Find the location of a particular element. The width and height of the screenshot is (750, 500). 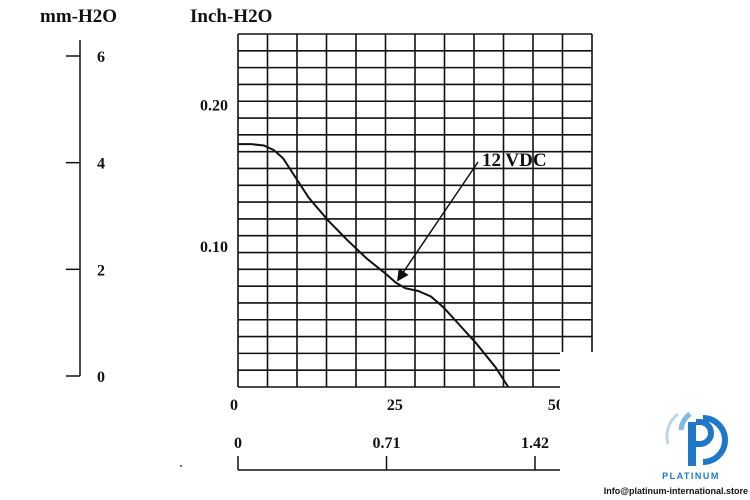

left-axis-tick-label: 6 is located at coordinates (101, 57).